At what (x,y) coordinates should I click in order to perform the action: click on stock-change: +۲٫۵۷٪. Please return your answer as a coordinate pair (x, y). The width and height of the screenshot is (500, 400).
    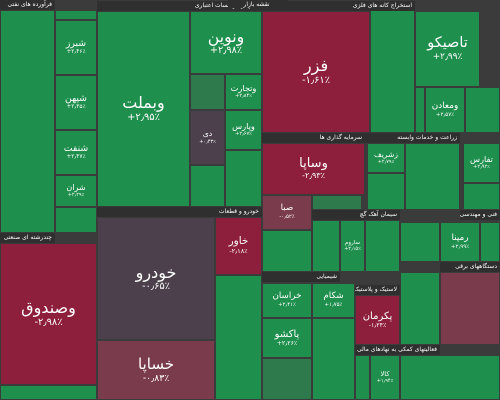
    Looking at the image, I should click on (445, 114).